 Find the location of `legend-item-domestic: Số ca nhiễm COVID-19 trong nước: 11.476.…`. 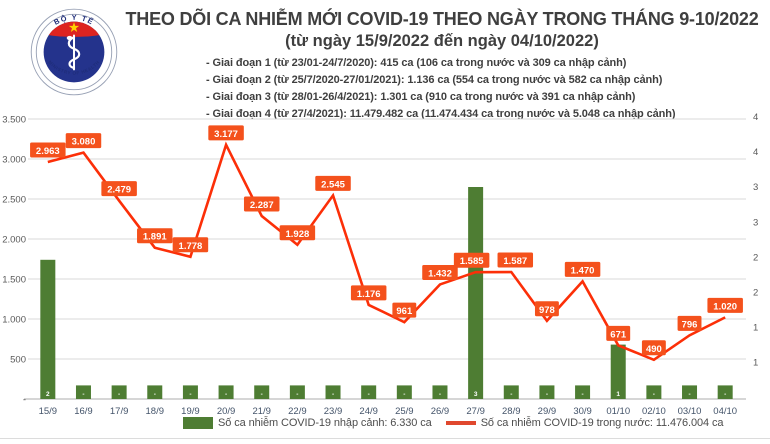

legend-item-domestic: Số ca nhiễm COVID-19 trong nước: 11.476.… is located at coordinates (584, 423).